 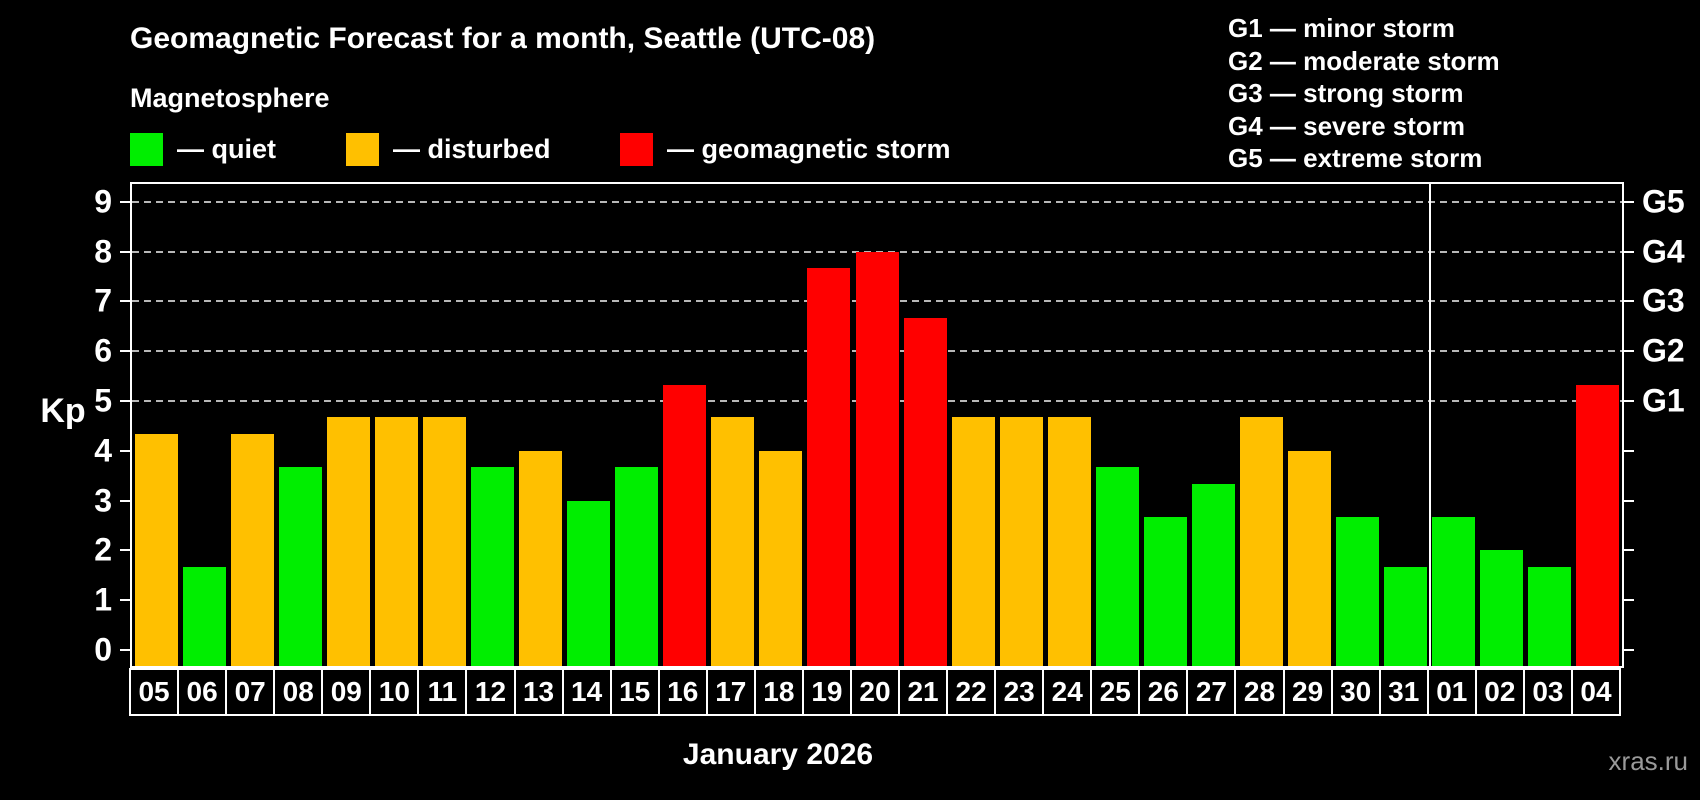 I want to click on day-label-06: 06, so click(x=202, y=692).